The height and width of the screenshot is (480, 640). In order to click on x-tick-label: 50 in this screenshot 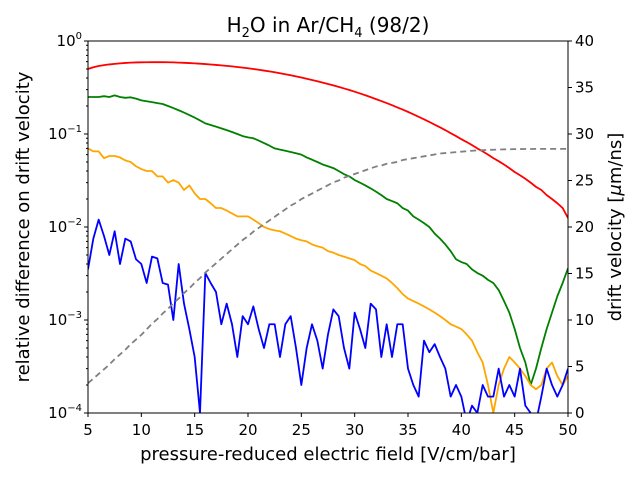, I will do `click(567, 430)`.